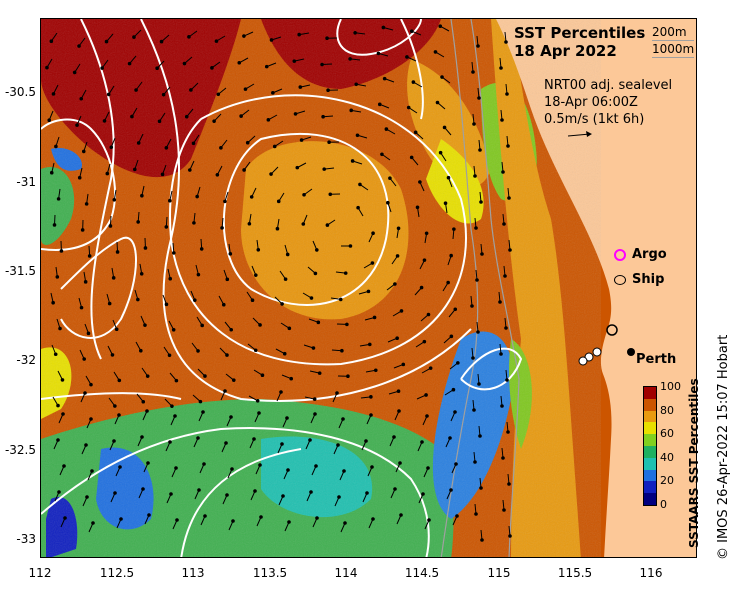 The image size is (740, 592). What do you see at coordinates (673, 32) in the screenshot?
I see `depth-200m-label: 200m` at bounding box center [673, 32].